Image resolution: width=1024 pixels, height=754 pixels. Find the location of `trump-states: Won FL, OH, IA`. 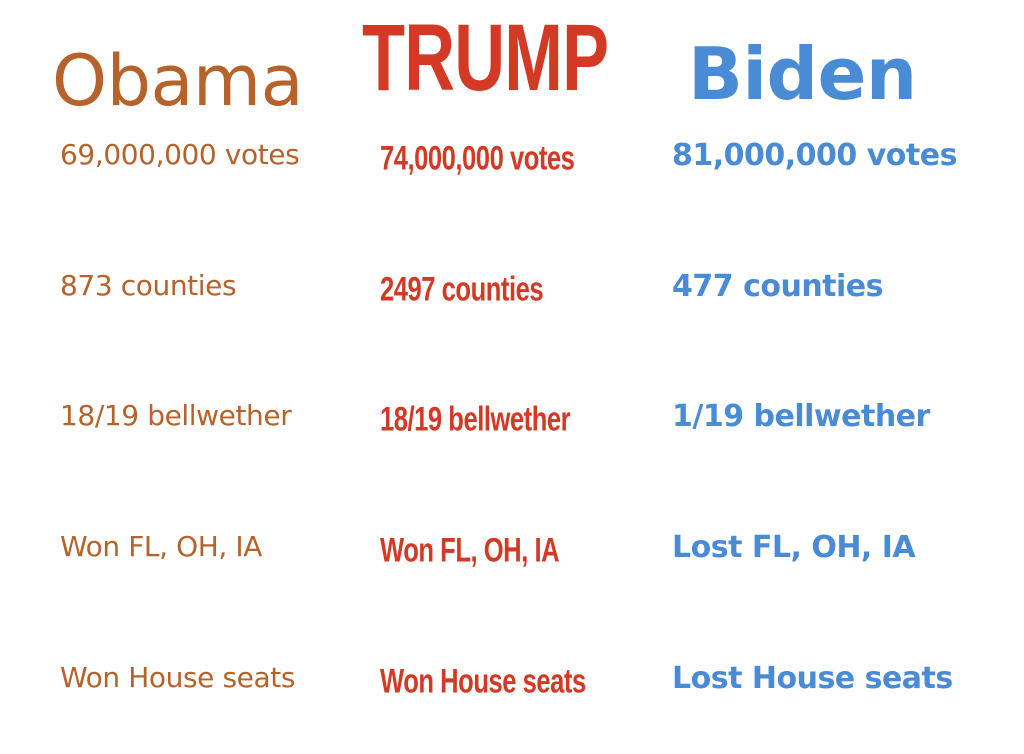

trump-states: Won FL, OH, IA is located at coordinates (470, 550).